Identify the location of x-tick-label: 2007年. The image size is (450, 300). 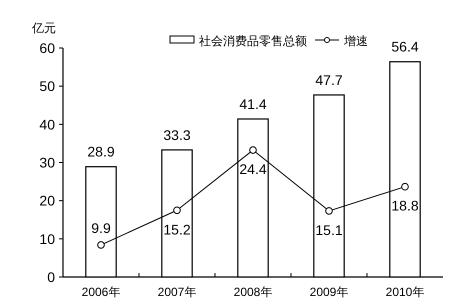
(177, 292).